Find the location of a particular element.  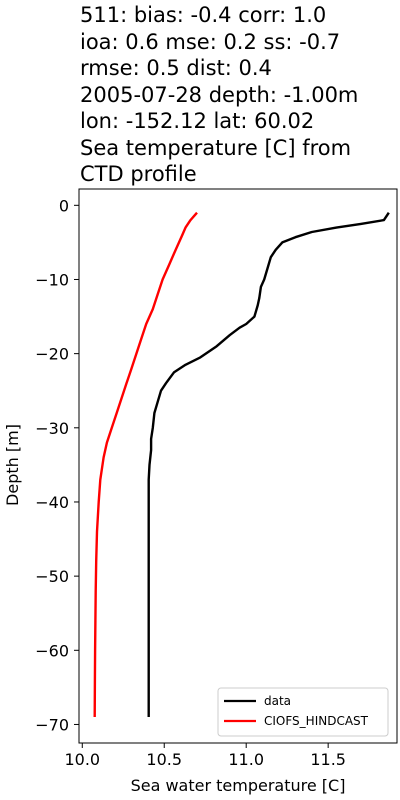

title-line: 2005-07-28 depth: -1.00m is located at coordinates (219, 95).